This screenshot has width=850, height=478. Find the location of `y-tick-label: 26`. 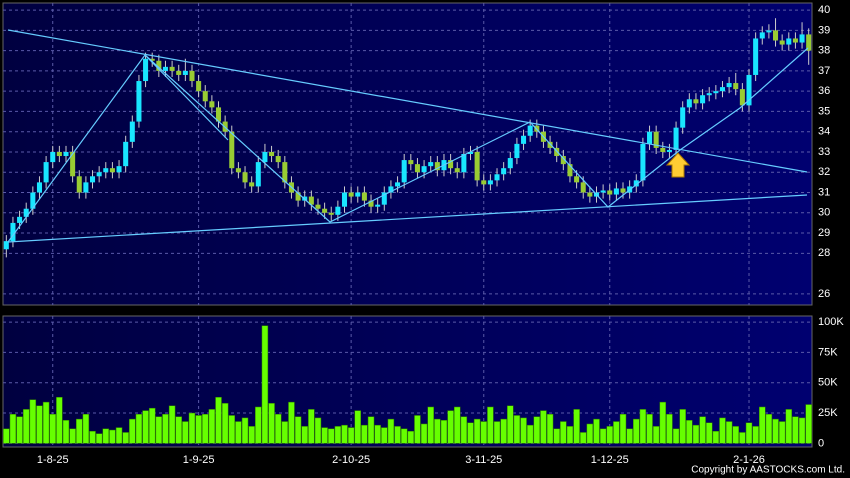

y-tick-label: 26 is located at coordinates (824, 294).